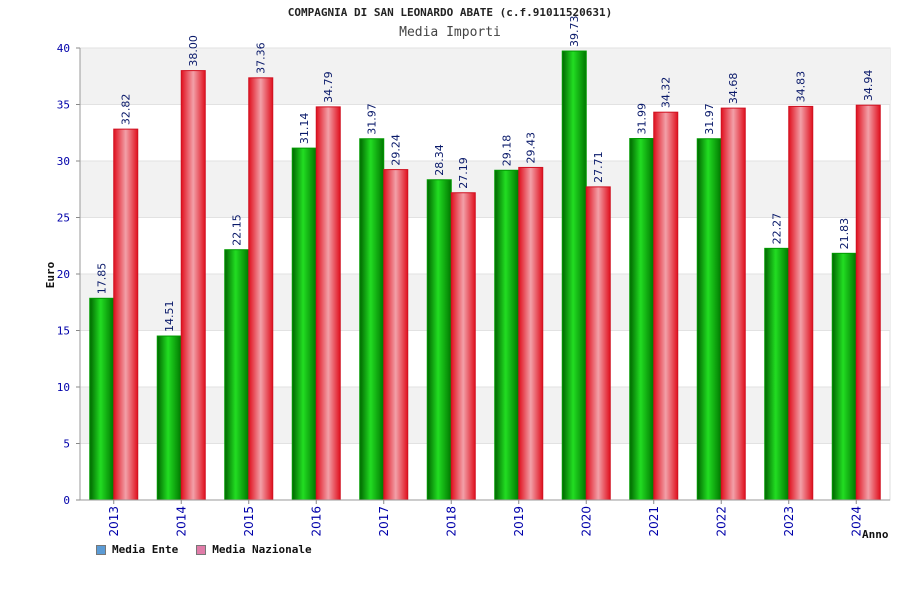  Describe the element at coordinates (262, 549) in the screenshot. I see `legend-label-media-nazionale: Media Nazionale` at that location.